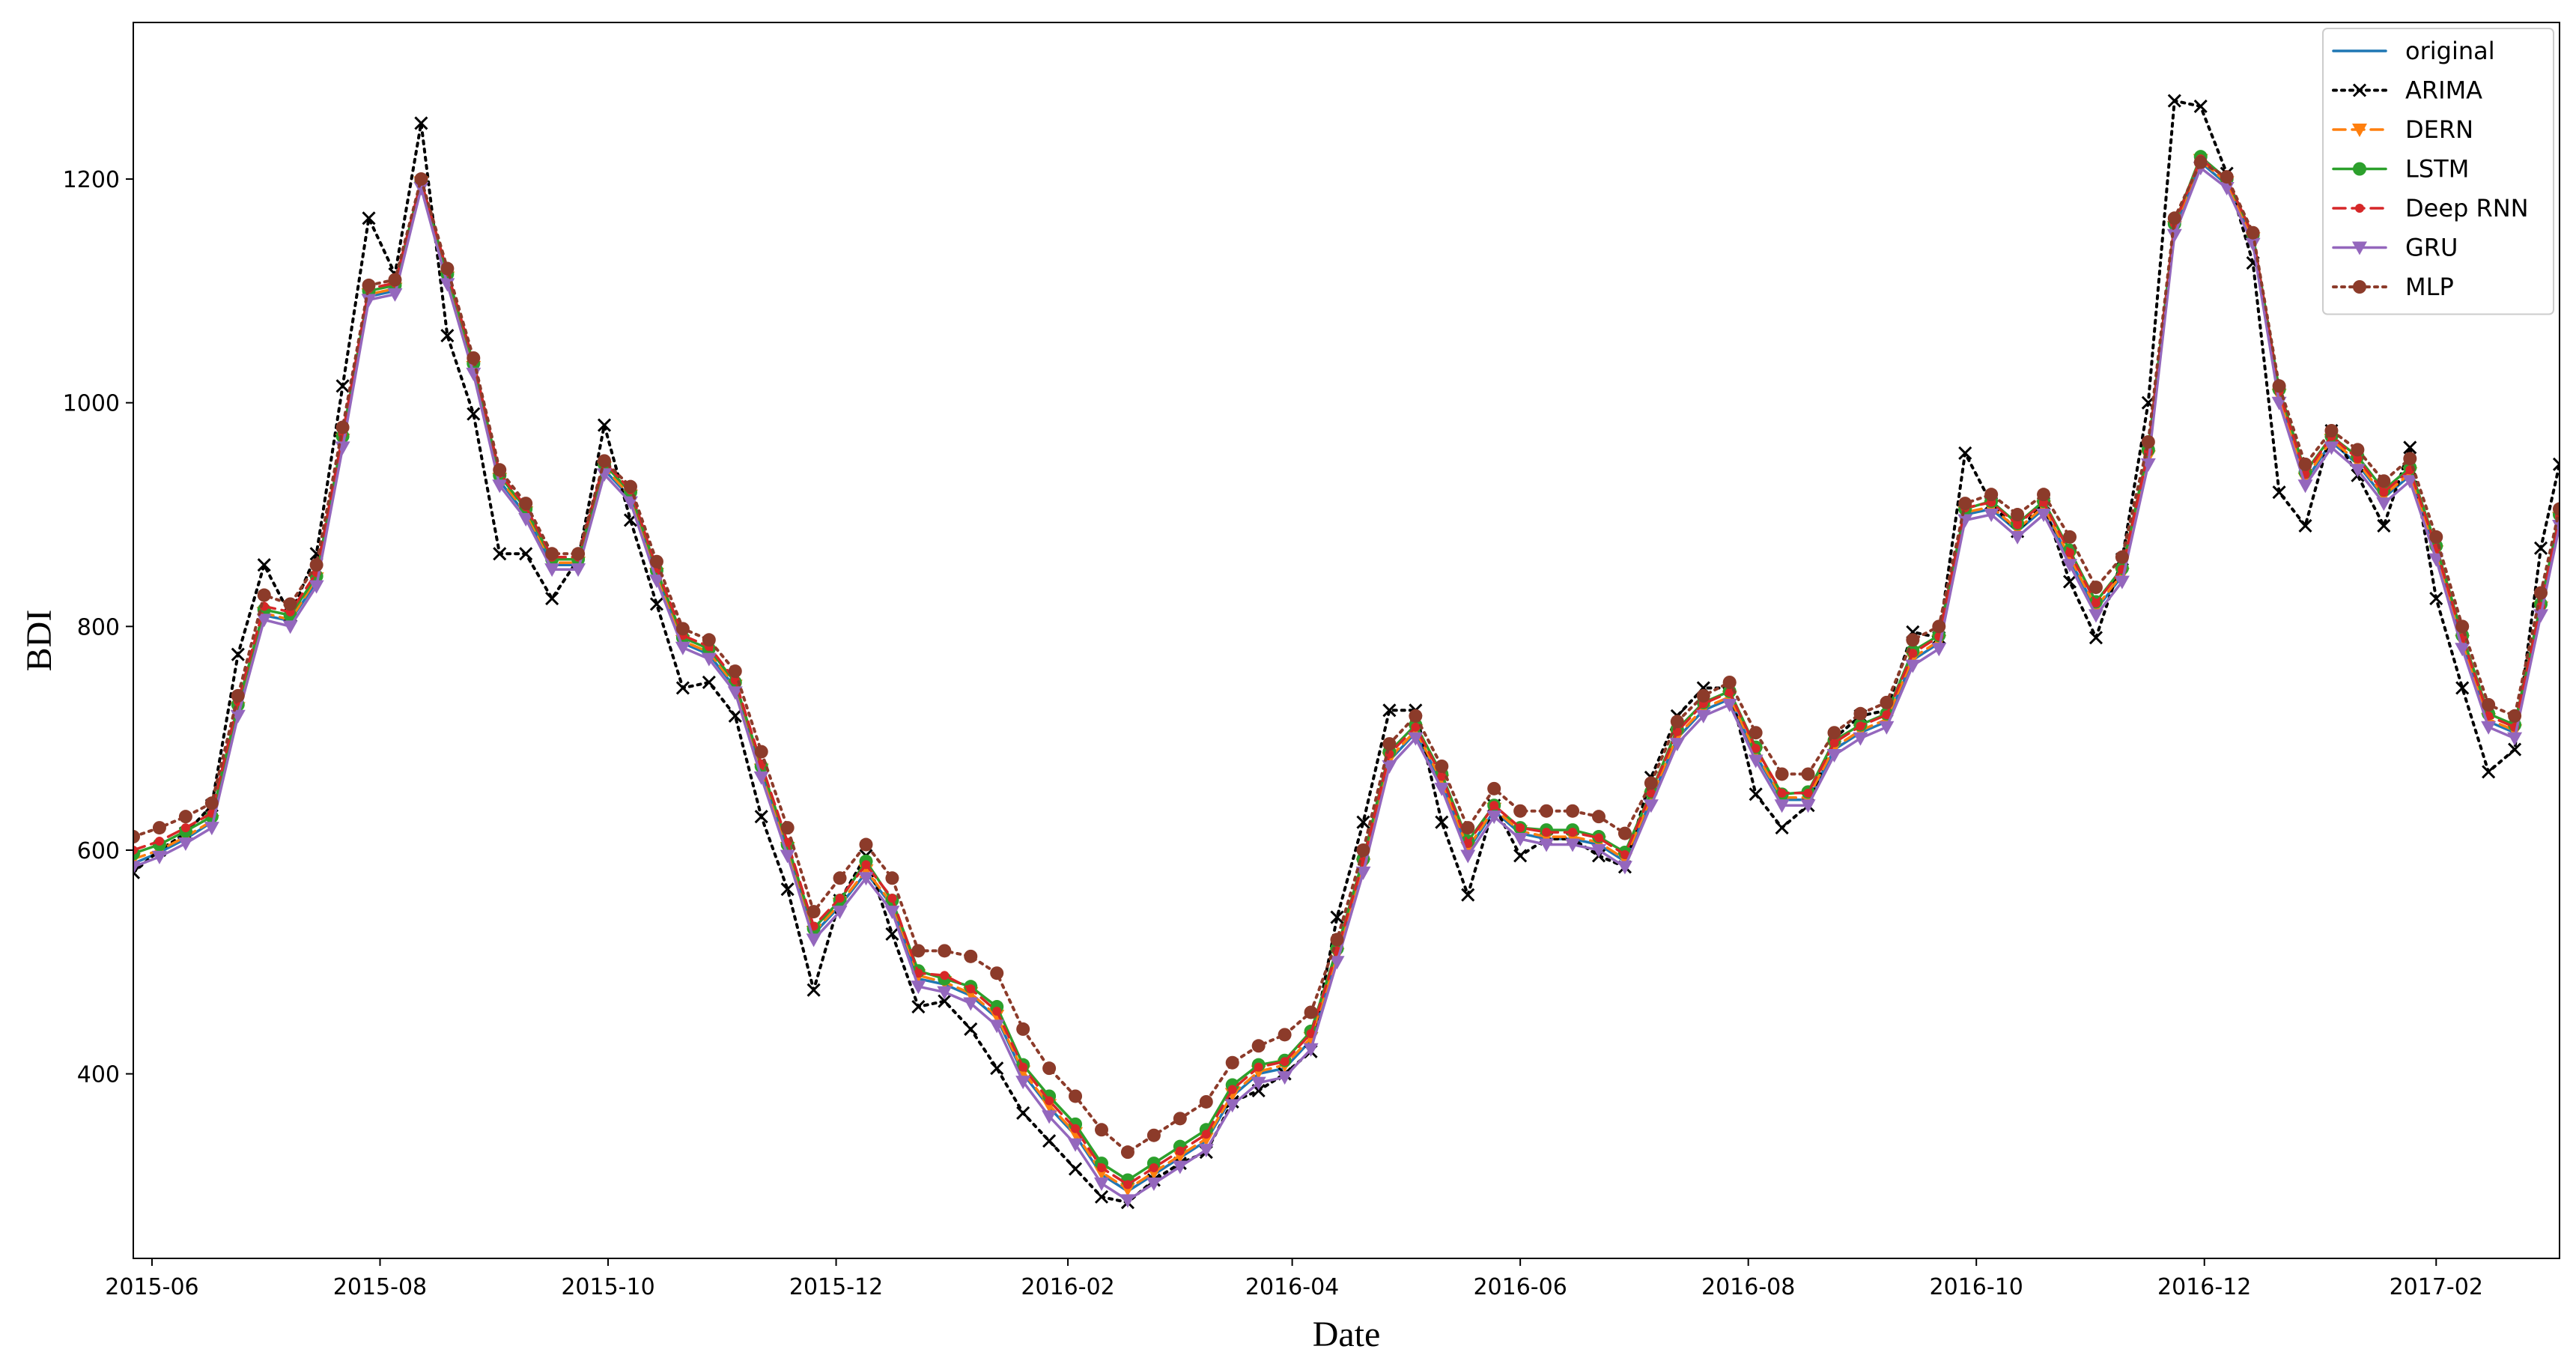 The height and width of the screenshot is (1367, 2576). What do you see at coordinates (1067, 1287) in the screenshot?
I see `x-tick-label: 2016-02` at bounding box center [1067, 1287].